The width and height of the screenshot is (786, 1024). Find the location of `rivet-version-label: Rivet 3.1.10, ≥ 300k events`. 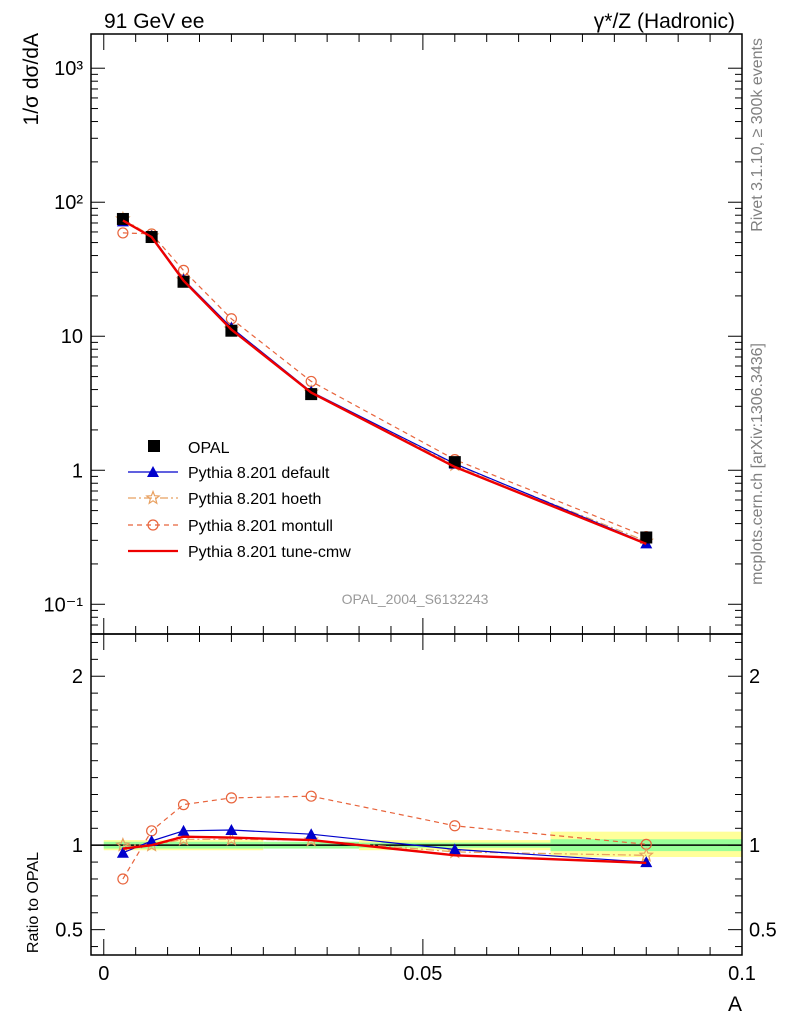

rivet-version-label: Rivet 3.1.10, ≥ 300k events is located at coordinates (757, 135).